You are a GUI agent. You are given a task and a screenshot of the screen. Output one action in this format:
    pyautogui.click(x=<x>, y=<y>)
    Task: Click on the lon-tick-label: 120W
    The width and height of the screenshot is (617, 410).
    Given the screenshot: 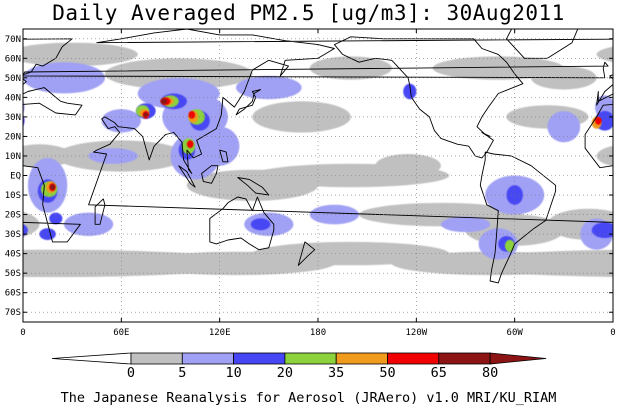 What is the action you would take?
    pyautogui.click(x=416, y=333)
    